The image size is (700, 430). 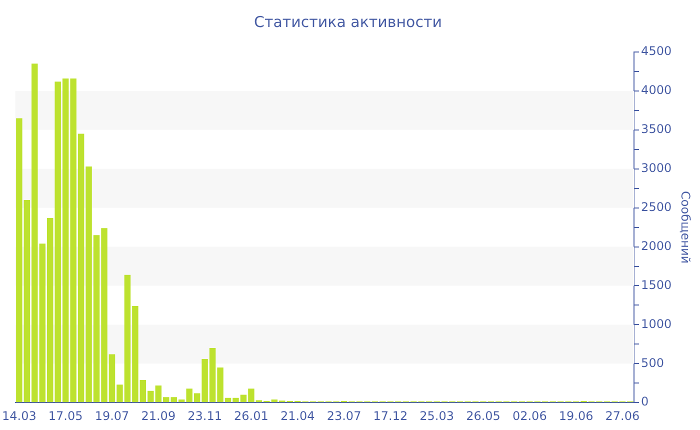 I want to click on x-tick-label: 17.05, so click(x=65, y=415).